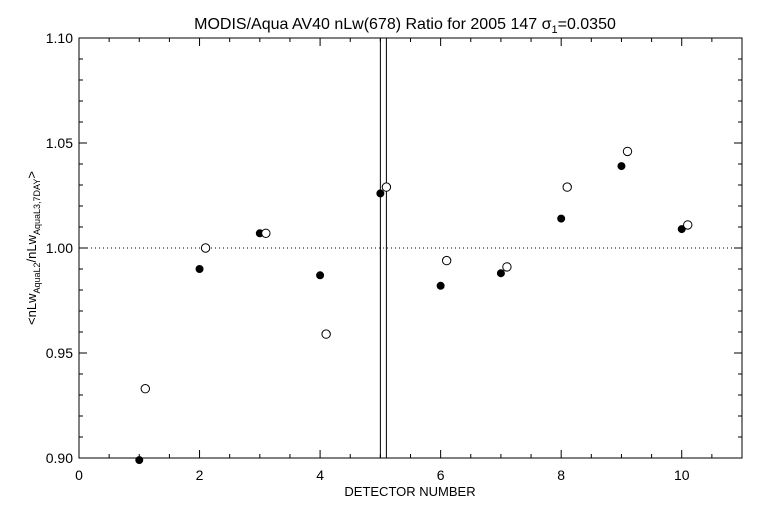 Image resolution: width=768 pixels, height=512 pixels. Describe the element at coordinates (59, 143) in the screenshot. I see `y-tick-label: 1.05` at that location.